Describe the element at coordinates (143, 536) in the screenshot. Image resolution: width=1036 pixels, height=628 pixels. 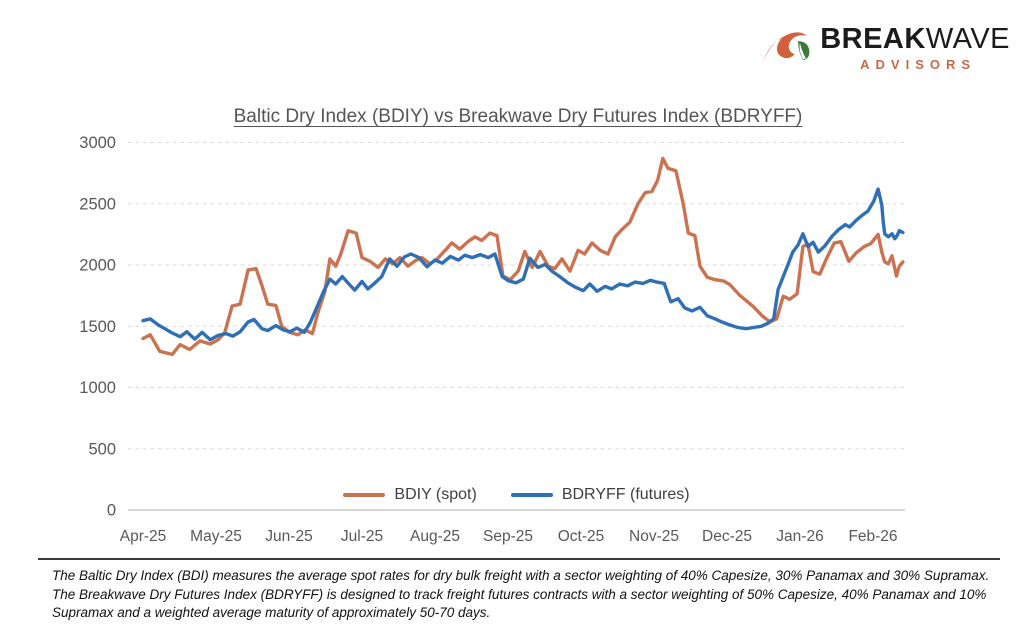
I see `x-tick-label-Apr-25: Apr-25` at that location.